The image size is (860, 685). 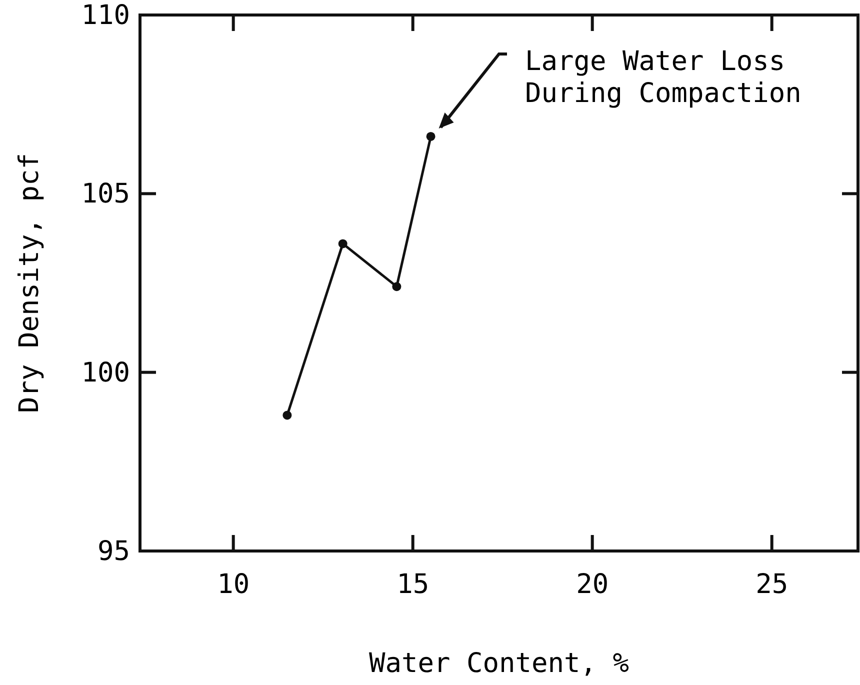 I want to click on y-tick-label: 95, so click(x=113, y=551).